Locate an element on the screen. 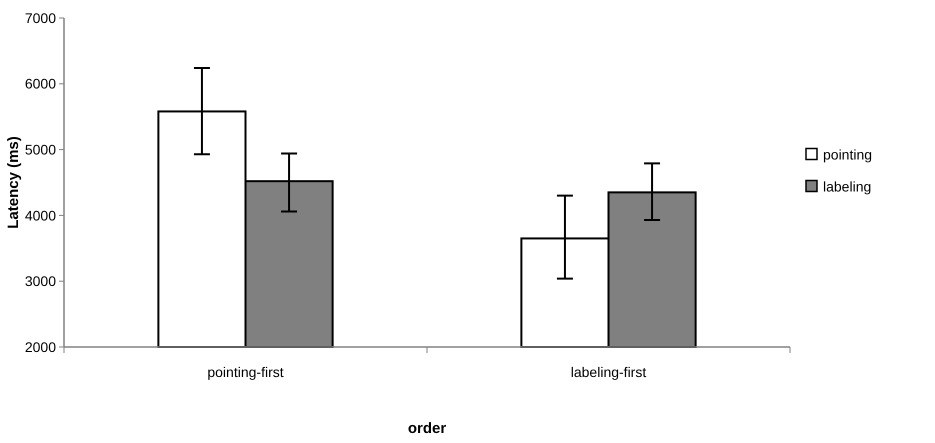 This screenshot has height=443, width=935. legend-label: labeling is located at coordinates (847, 186).